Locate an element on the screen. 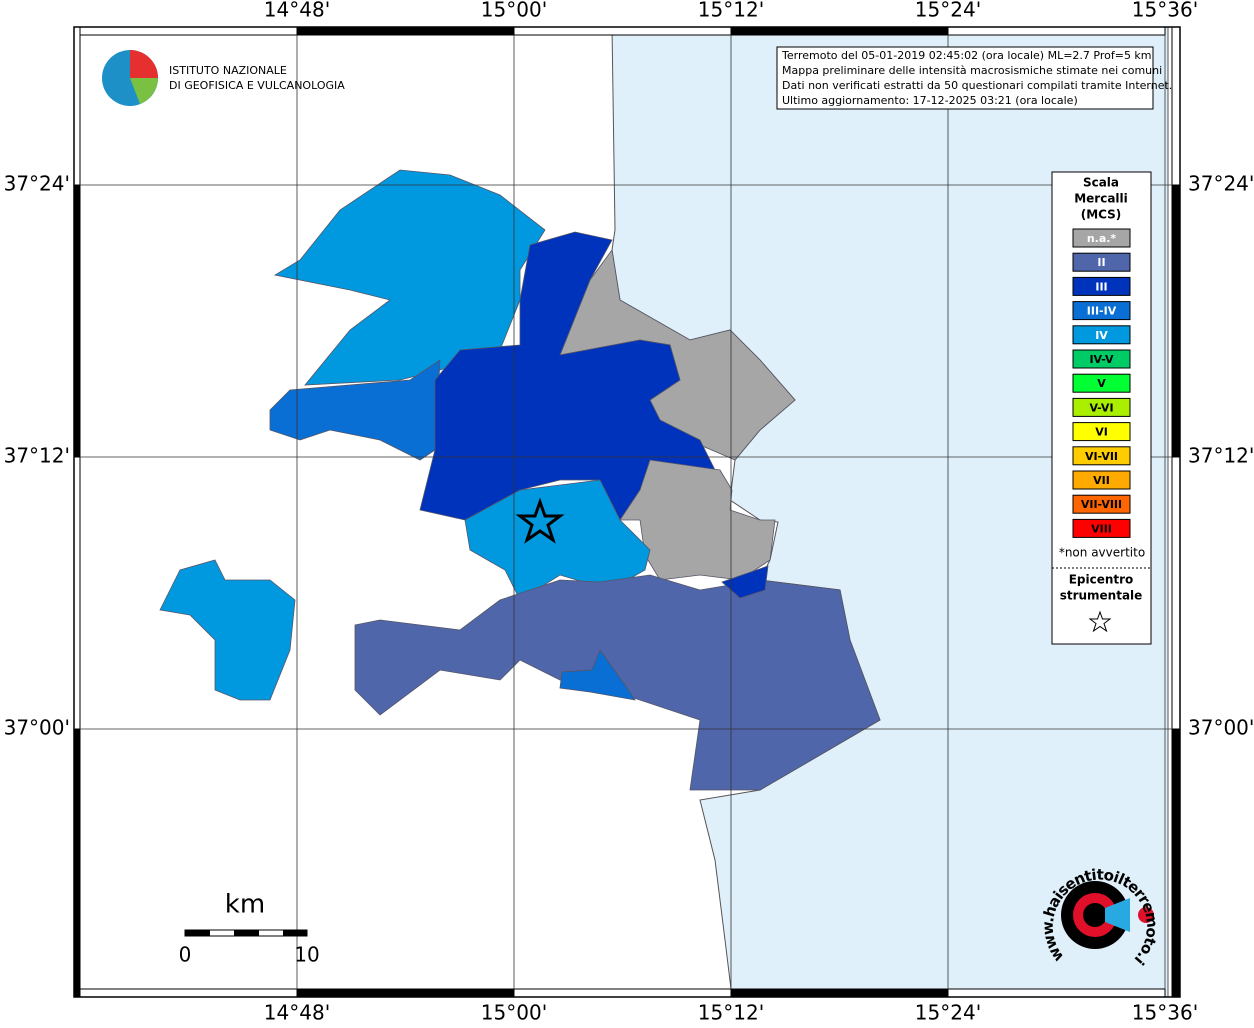  legend-label: V-VI is located at coordinates (1101, 407).